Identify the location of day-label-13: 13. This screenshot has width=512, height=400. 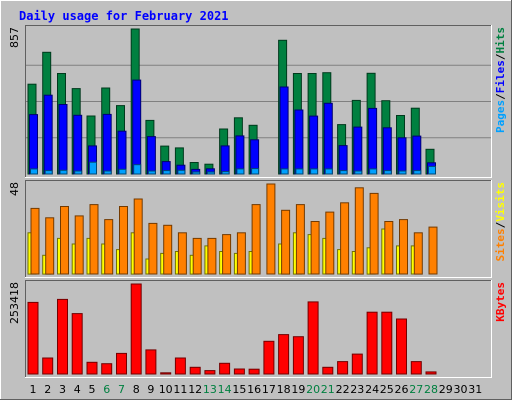
(210, 389).